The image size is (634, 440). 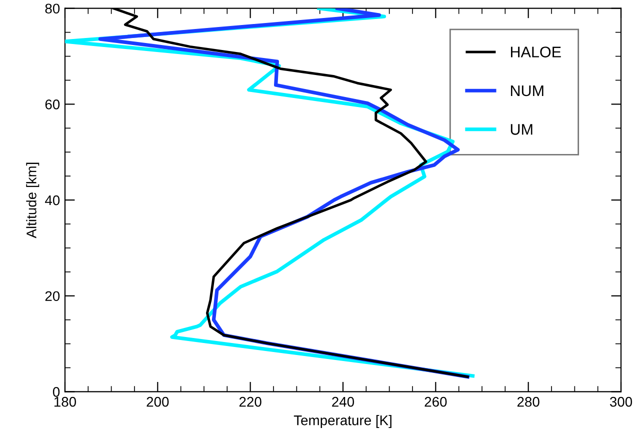 What do you see at coordinates (528, 401) in the screenshot?
I see `x-tick-label: 280` at bounding box center [528, 401].